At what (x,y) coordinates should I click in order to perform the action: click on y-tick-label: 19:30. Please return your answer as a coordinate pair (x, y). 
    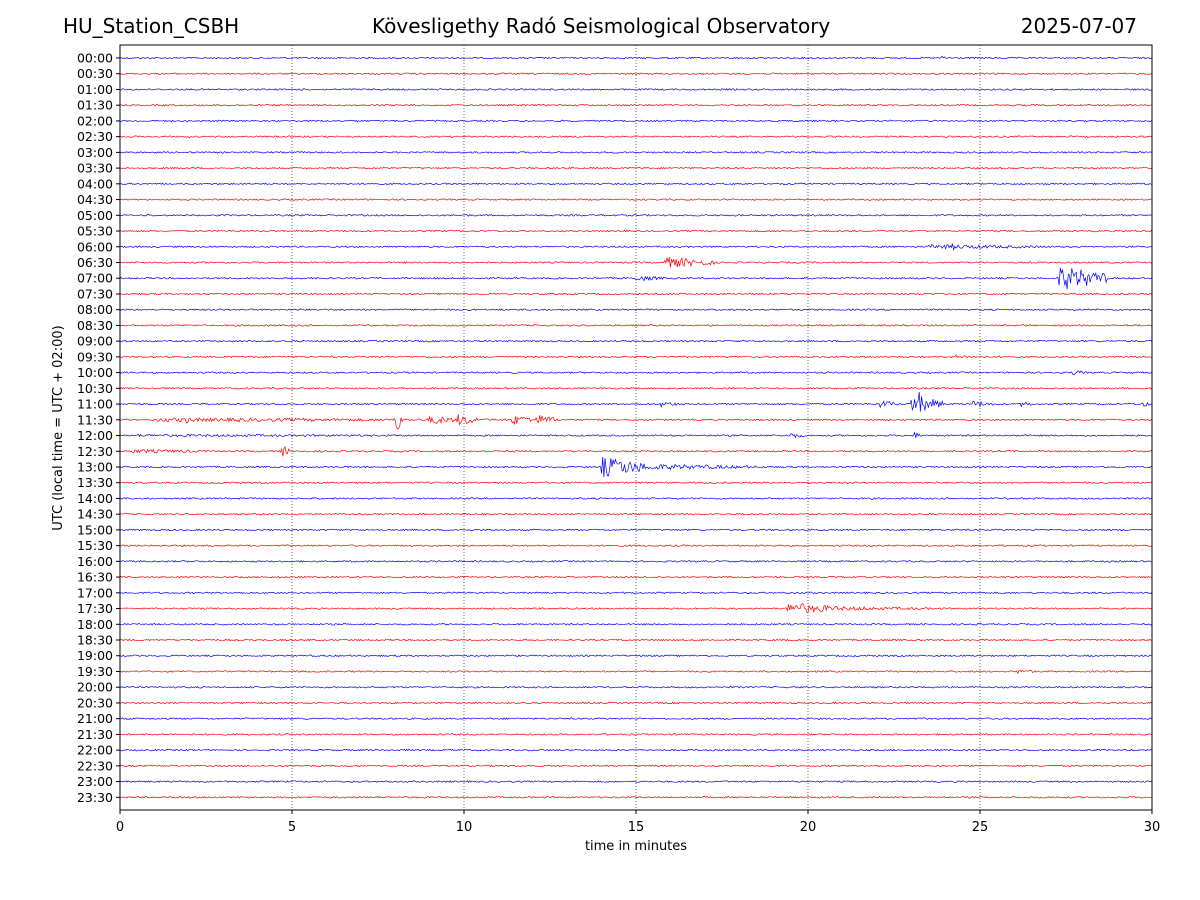
    Looking at the image, I should click on (95, 671).